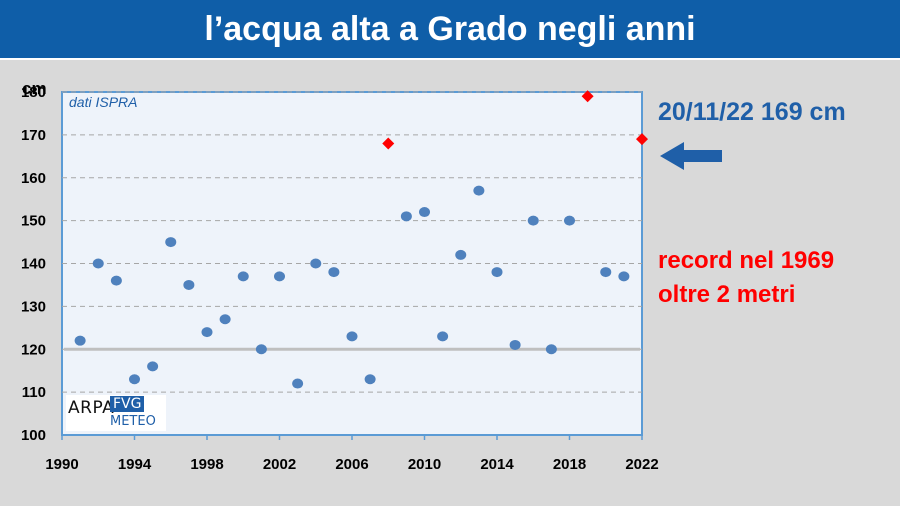  What do you see at coordinates (33, 349) in the screenshot?
I see `y-tick-label: 120` at bounding box center [33, 349].